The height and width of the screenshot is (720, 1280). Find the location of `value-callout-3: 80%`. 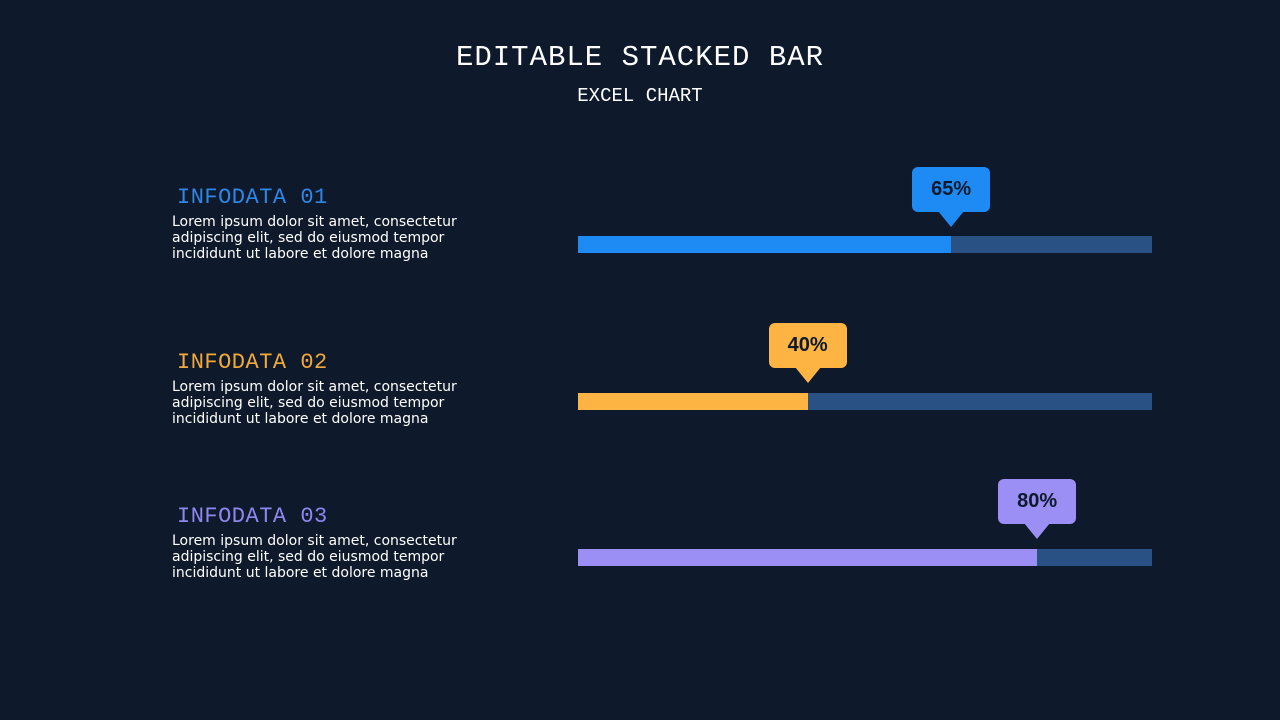

value-callout-3: 80% is located at coordinates (1037, 509).